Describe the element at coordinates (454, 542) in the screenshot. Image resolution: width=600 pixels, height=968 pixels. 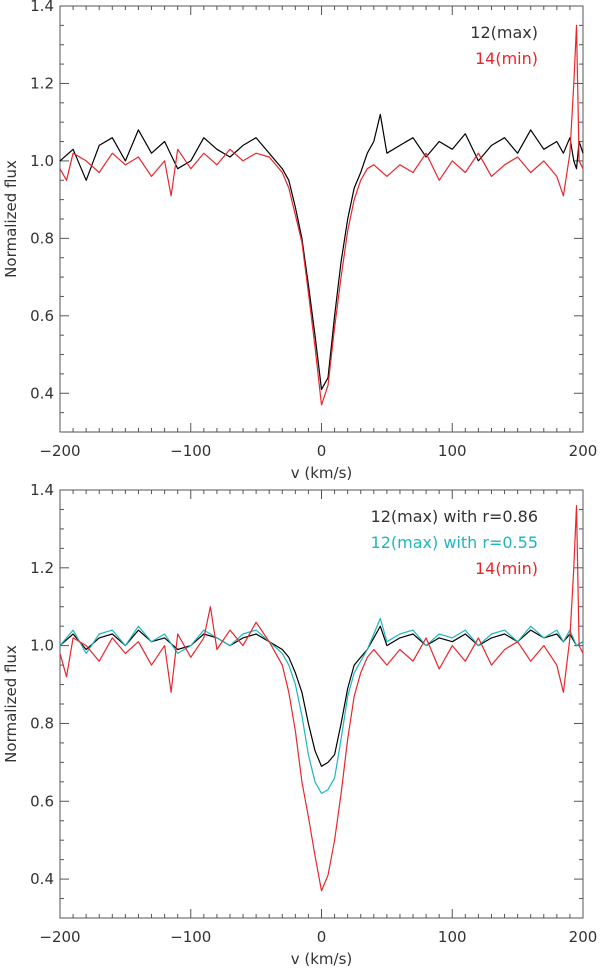
I see `legend-entry: 12(max) with r=0.55` at that location.